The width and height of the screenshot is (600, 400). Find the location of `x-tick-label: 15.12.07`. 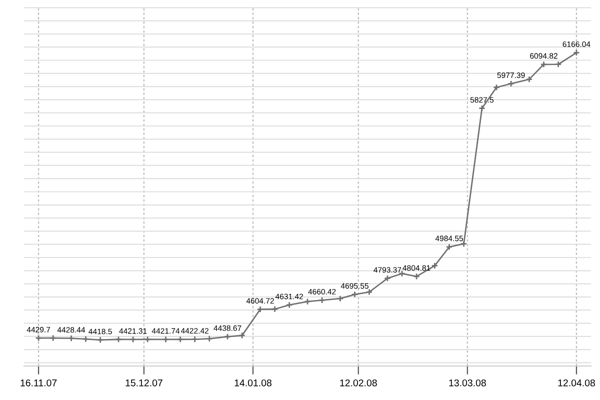

x-tick-label: 15.12.07 is located at coordinates (144, 382).